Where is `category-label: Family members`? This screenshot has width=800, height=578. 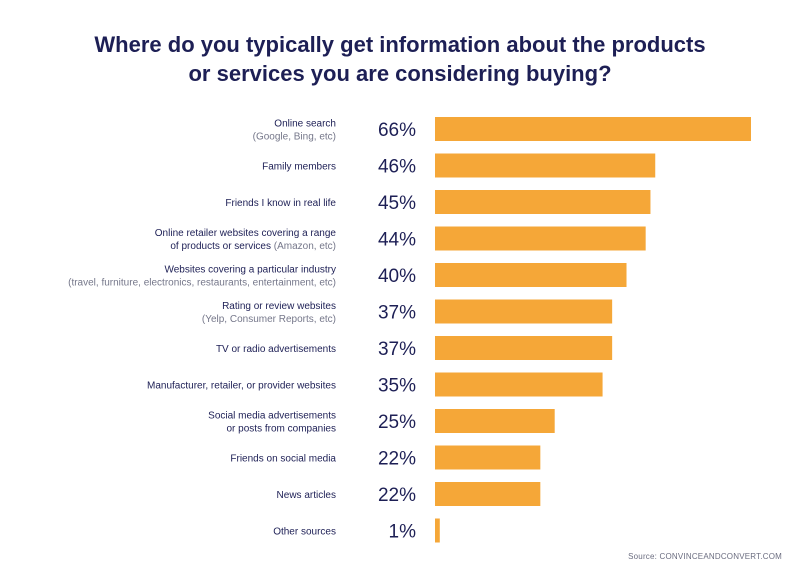
category-label: Family members is located at coordinates (299, 167).